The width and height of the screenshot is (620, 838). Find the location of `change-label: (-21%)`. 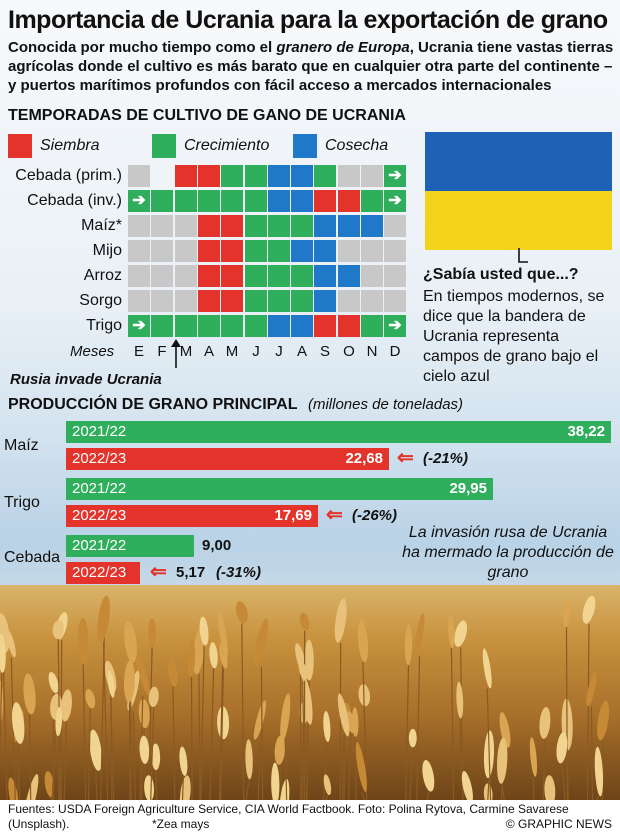

change-label: (-21%) is located at coordinates (446, 458).